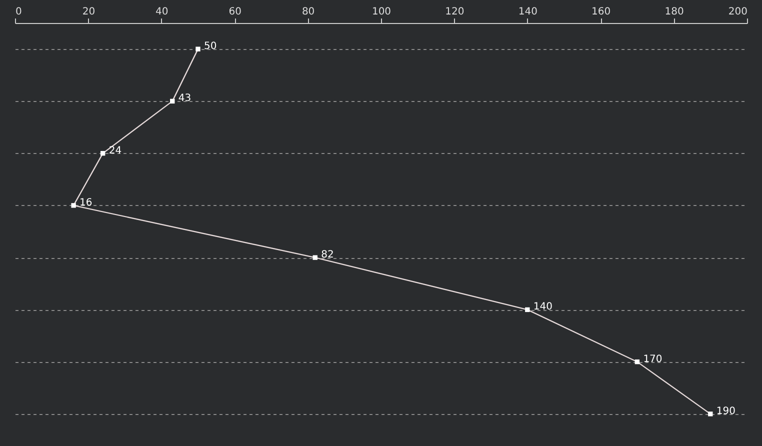 The width and height of the screenshot is (762, 446). What do you see at coordinates (601, 12) in the screenshot?
I see `x-tick-label: 160` at bounding box center [601, 12].